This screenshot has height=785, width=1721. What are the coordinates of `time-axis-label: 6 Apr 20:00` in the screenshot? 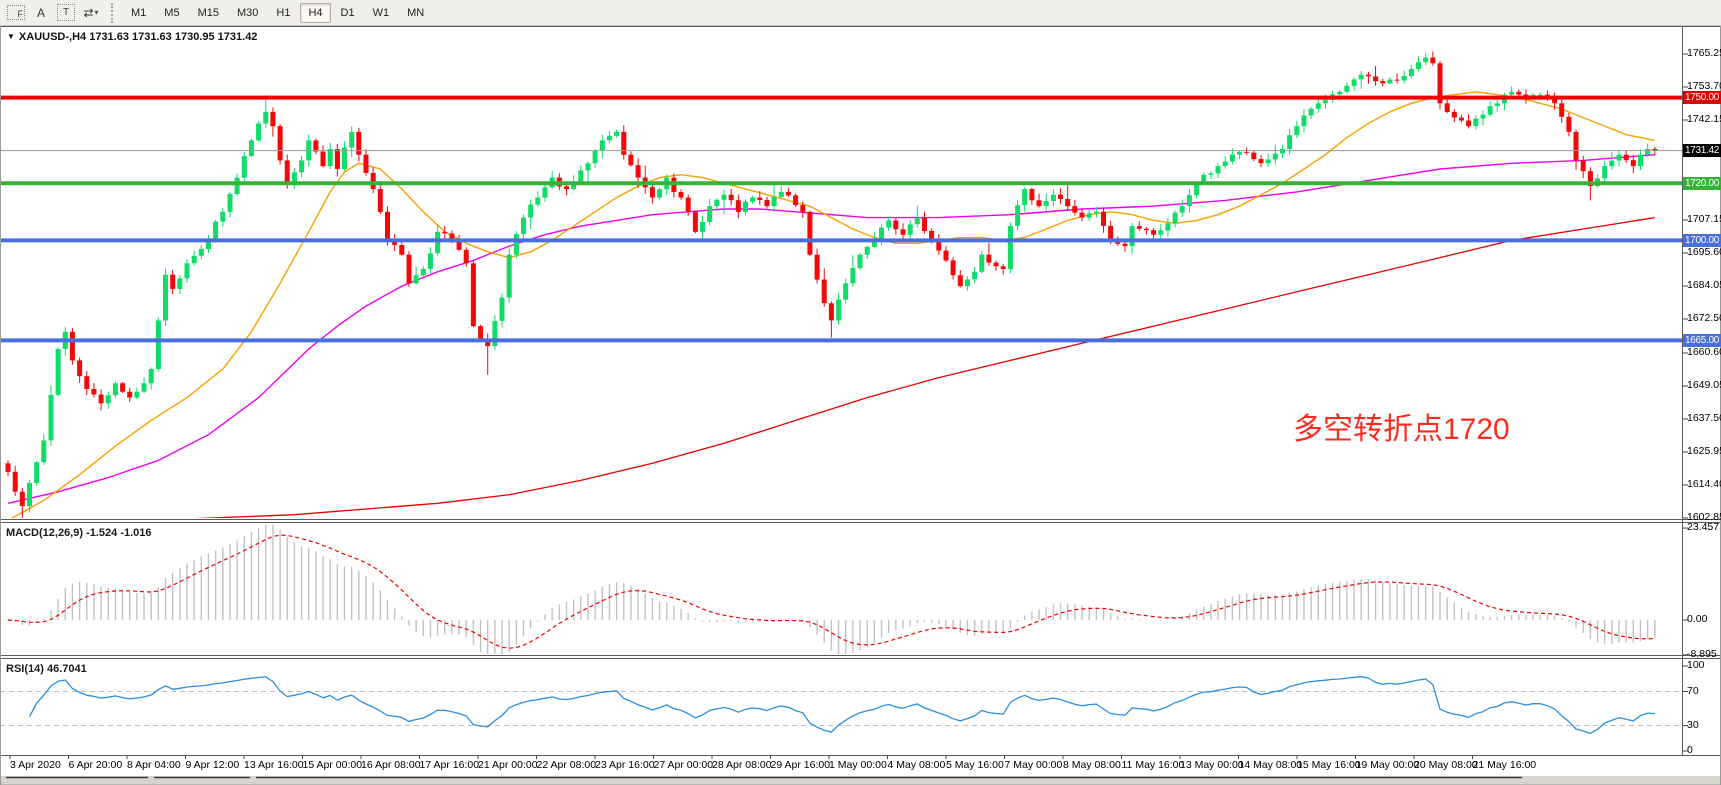 It's located at (95, 765).